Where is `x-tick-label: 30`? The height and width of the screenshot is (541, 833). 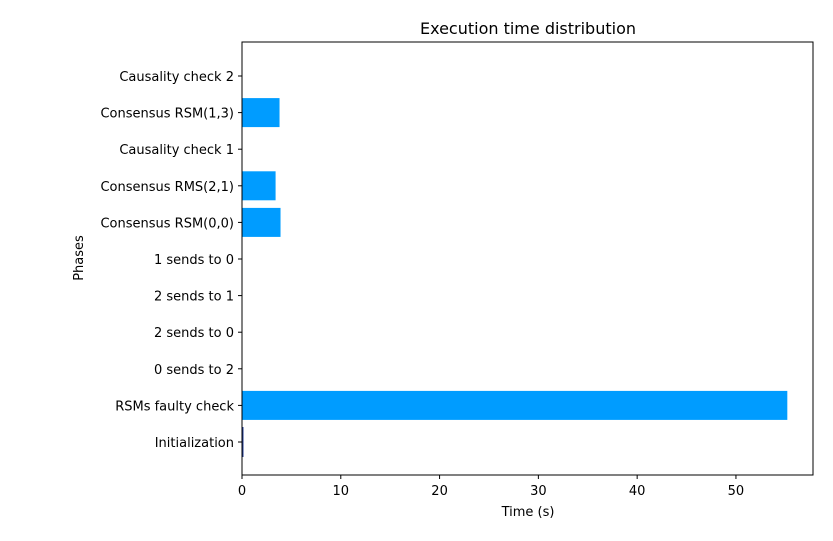
x-tick-label: 30 is located at coordinates (538, 491).